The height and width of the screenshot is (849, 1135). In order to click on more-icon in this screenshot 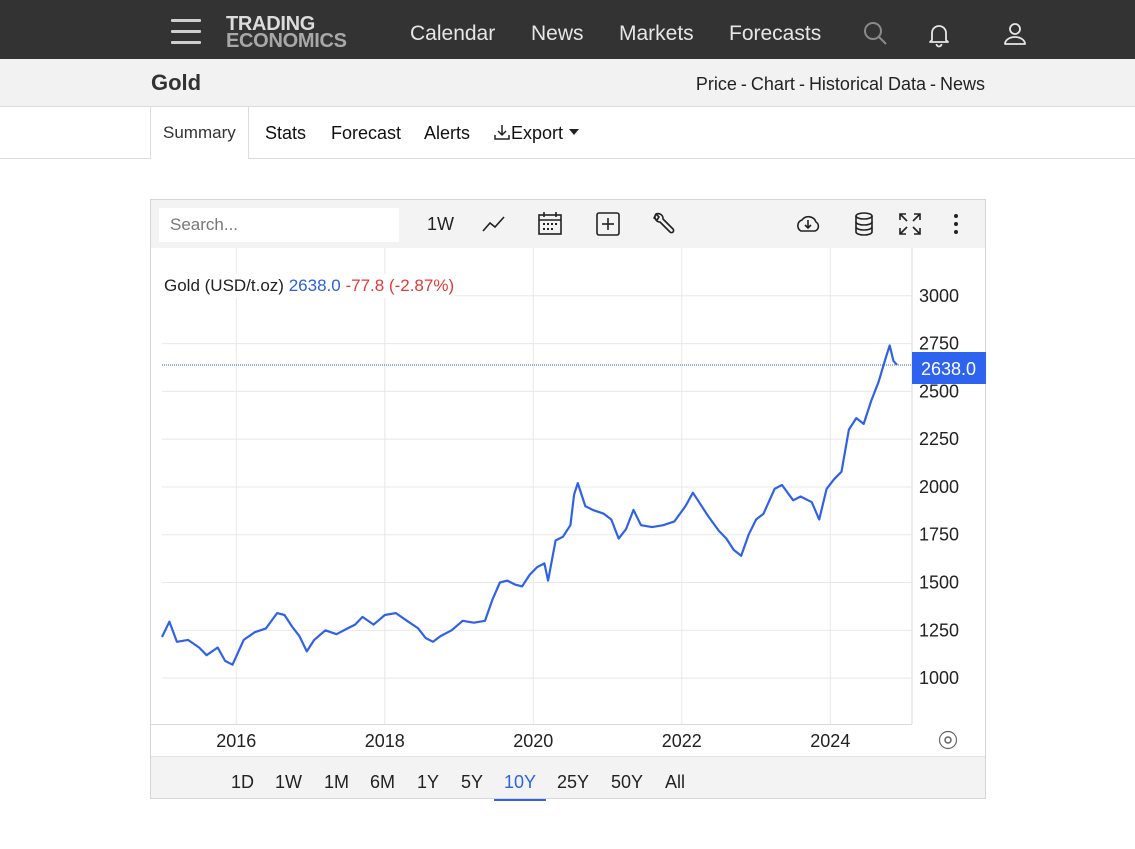, I will do `click(956, 224)`.